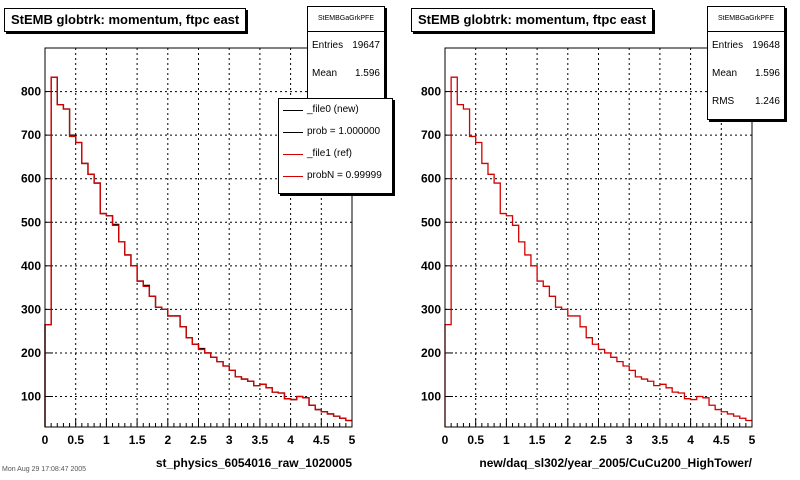 The image size is (800, 480). I want to click on right-x-tick-label: 0.5, so click(475, 440).